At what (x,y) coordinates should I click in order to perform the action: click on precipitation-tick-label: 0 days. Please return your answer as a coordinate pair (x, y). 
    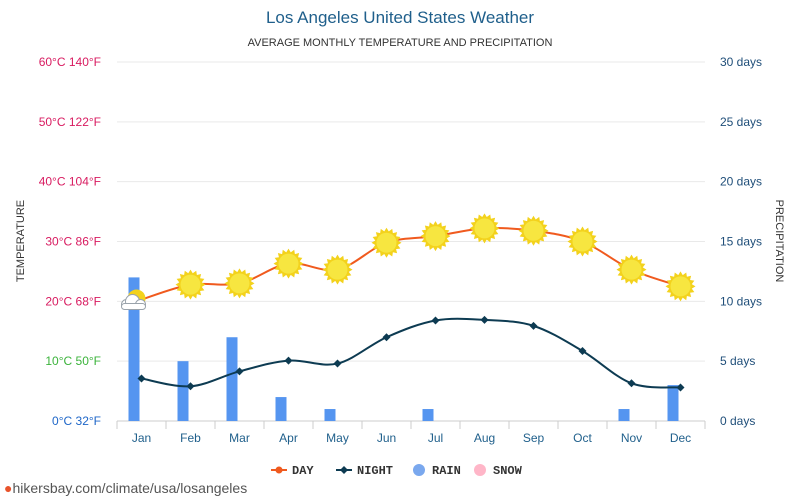
    Looking at the image, I should click on (737, 421).